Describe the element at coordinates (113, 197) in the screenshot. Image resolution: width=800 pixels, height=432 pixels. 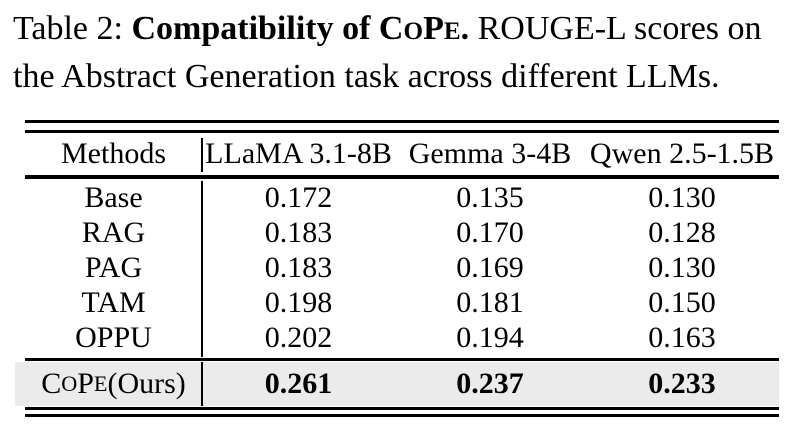
I see `method-label: Base` at that location.